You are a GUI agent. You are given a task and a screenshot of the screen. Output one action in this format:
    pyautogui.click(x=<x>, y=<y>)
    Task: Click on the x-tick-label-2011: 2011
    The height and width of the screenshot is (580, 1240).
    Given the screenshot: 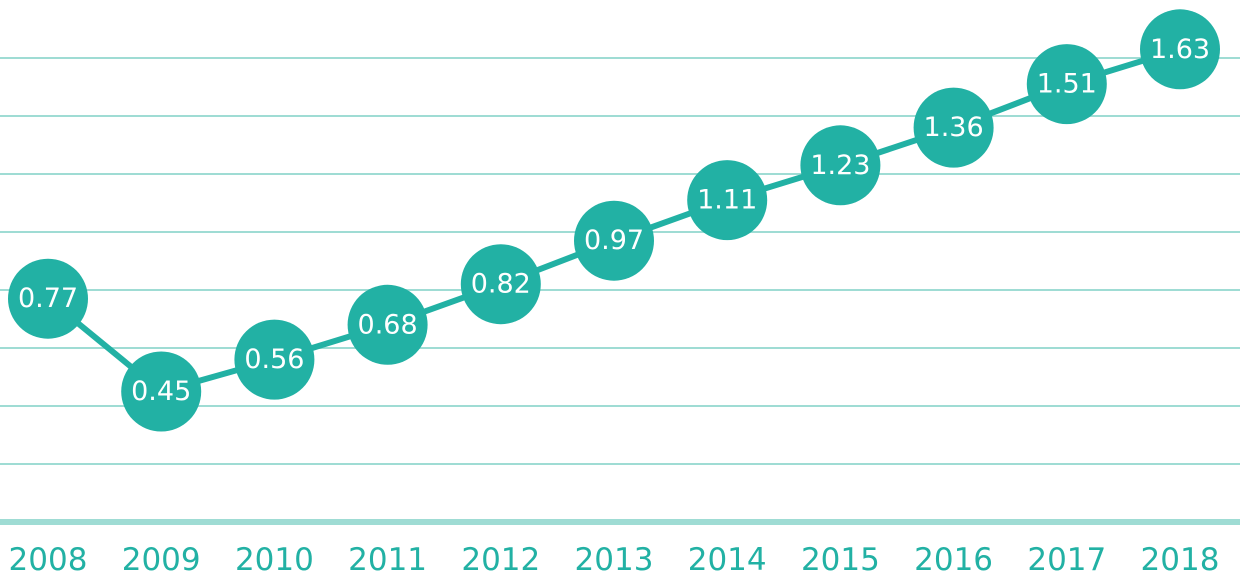 What is the action you would take?
    pyautogui.click(x=387, y=560)
    